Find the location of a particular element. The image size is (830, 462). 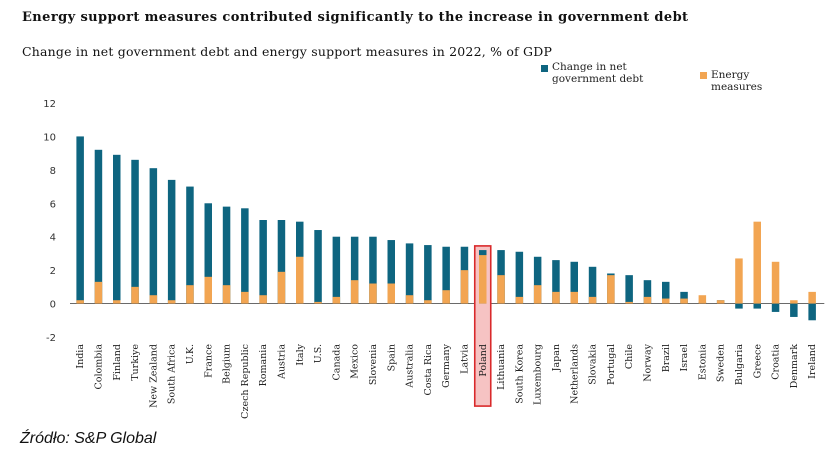

category-label: Estonia is located at coordinates (702, 362).